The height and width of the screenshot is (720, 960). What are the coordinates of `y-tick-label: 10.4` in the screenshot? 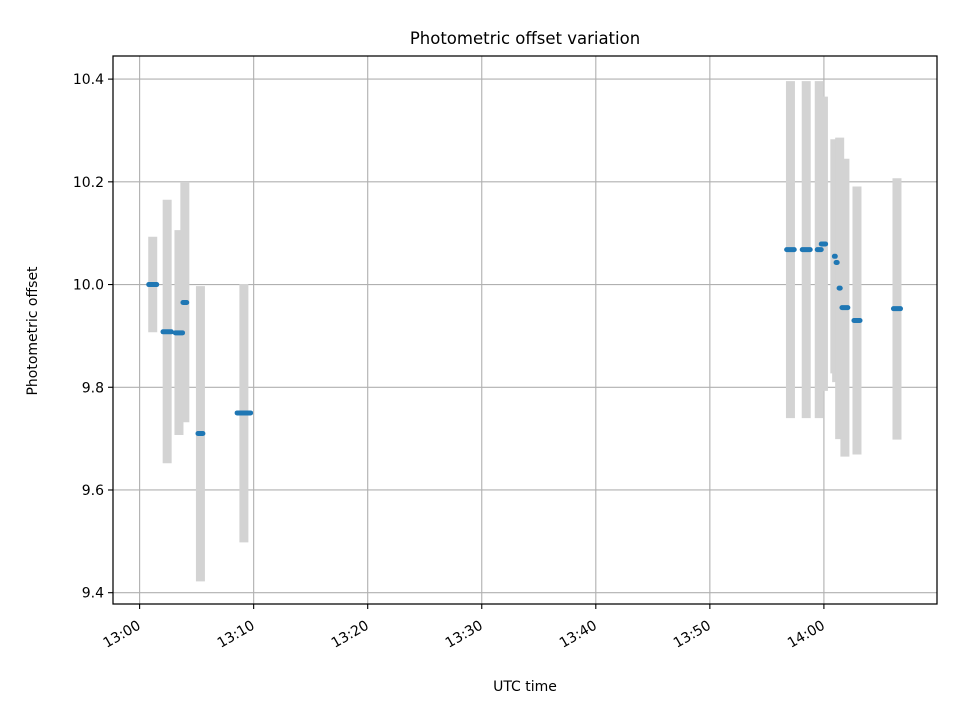 It's located at (88, 80).